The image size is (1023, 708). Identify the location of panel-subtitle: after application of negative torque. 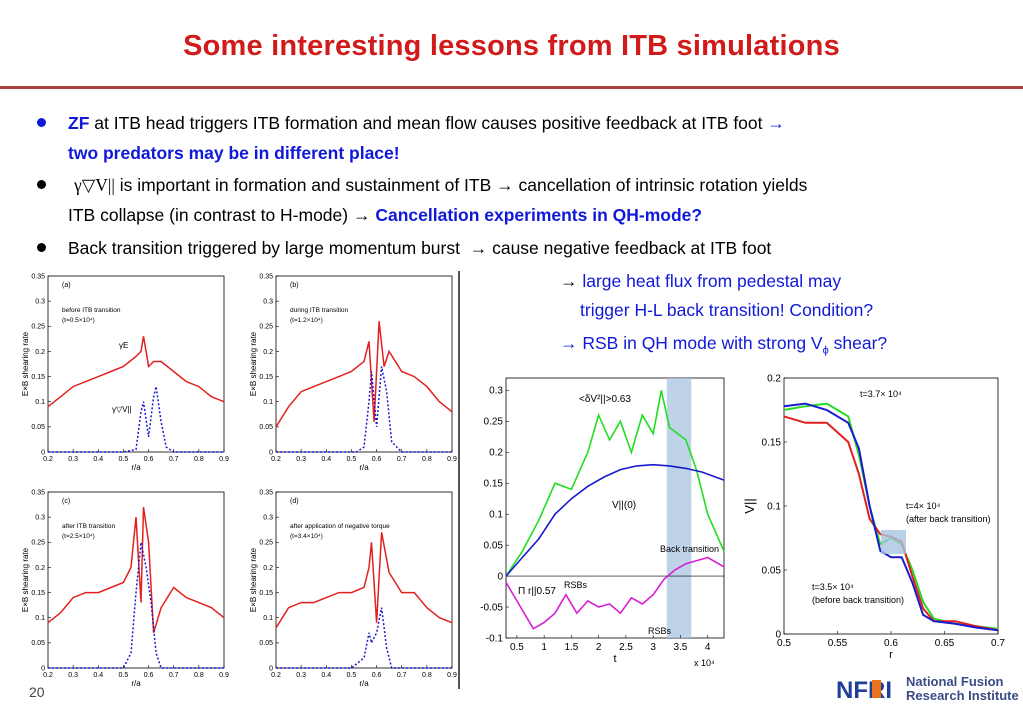
(340, 526).